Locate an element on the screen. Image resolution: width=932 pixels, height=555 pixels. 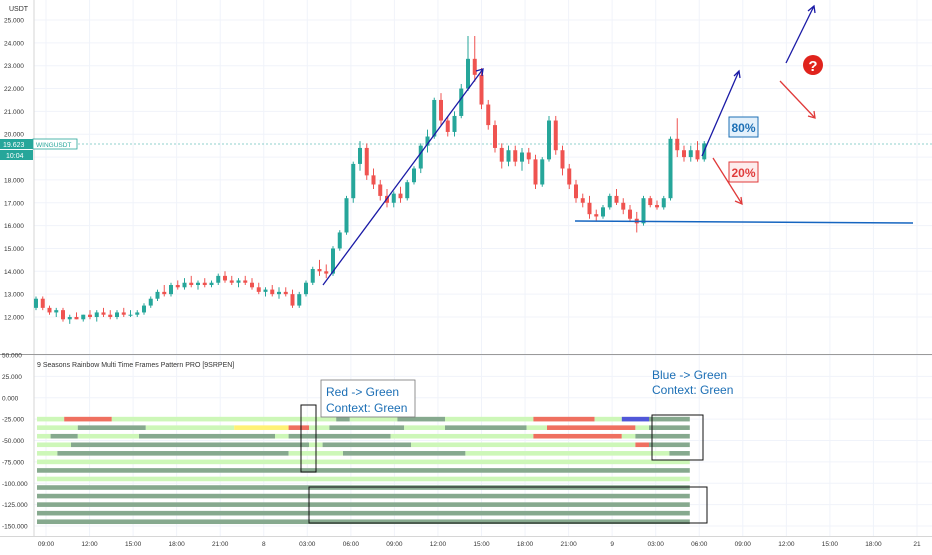
price-tick-label: 14.000 is located at coordinates (14, 272).